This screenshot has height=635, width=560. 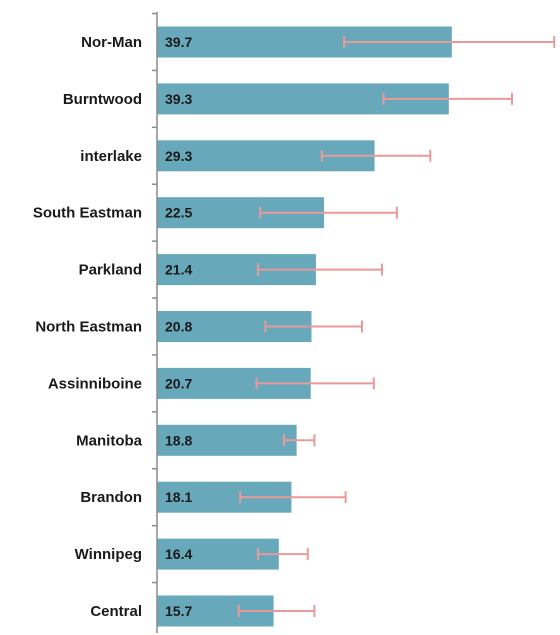 I want to click on data-label: 18.1, so click(x=178, y=497).